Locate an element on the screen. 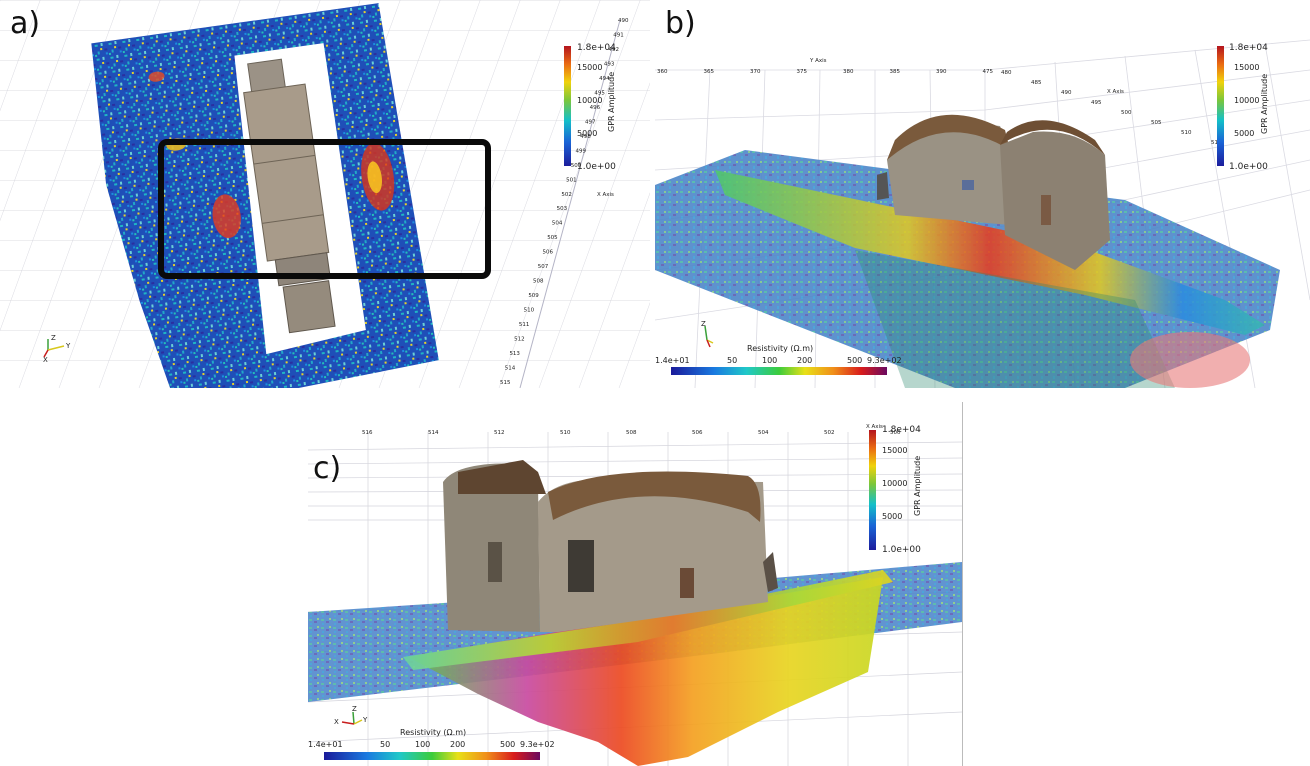 This screenshot has width=1310, height=766. x-axis-tick-label: 491 is located at coordinates (618, 35).